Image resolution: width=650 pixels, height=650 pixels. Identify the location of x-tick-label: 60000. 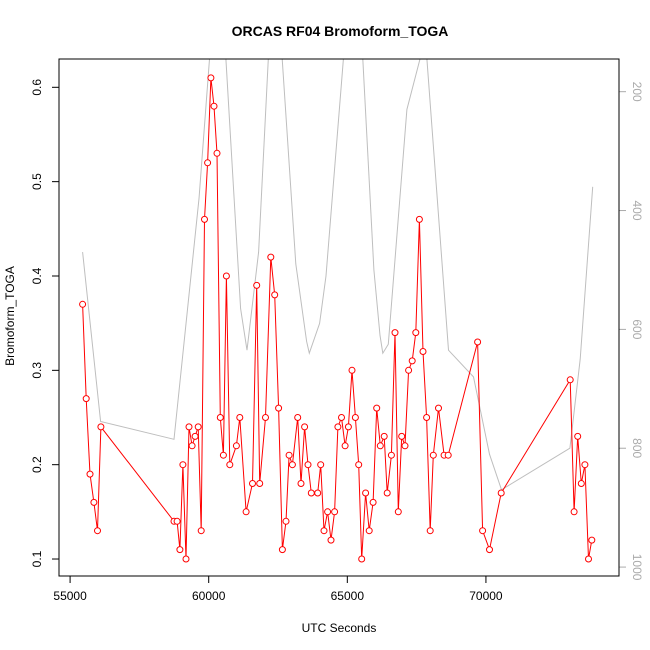
(209, 596).